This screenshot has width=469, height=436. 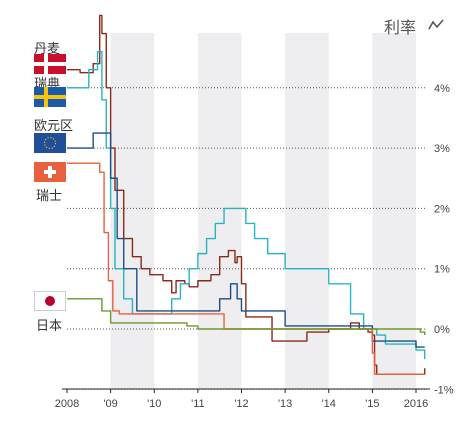 What do you see at coordinates (132, 211) in the screenshot?
I see `year-band-2009` at bounding box center [132, 211].